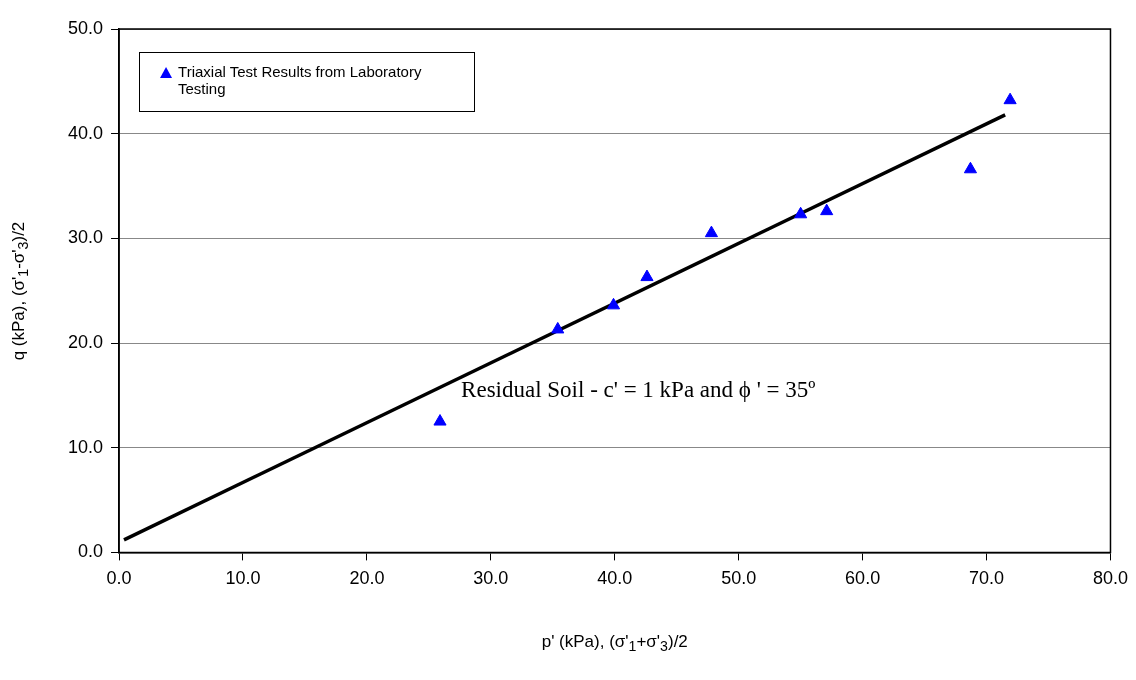 Image resolution: width=1136 pixels, height=680 pixels. I want to click on y-tick-label: 10.0, so click(85, 446).